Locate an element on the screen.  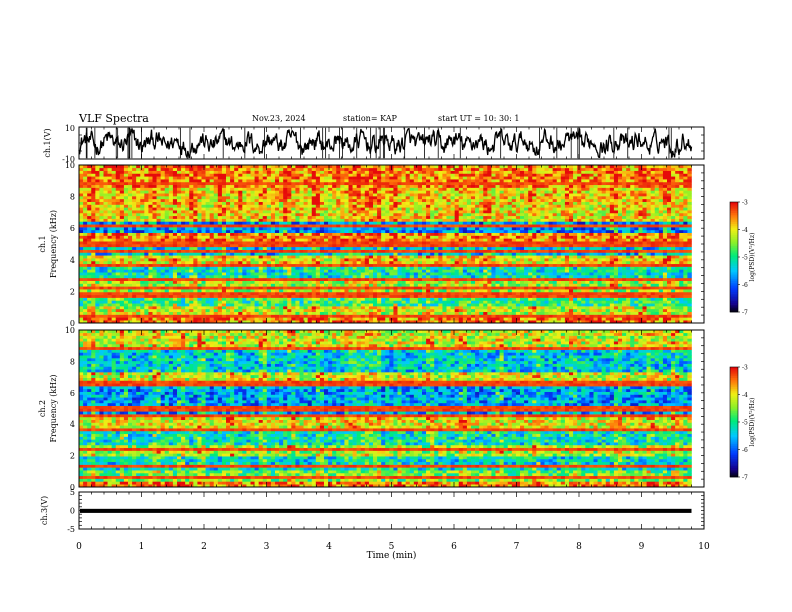
ch1-waveform-line is located at coordinates (385, 143).